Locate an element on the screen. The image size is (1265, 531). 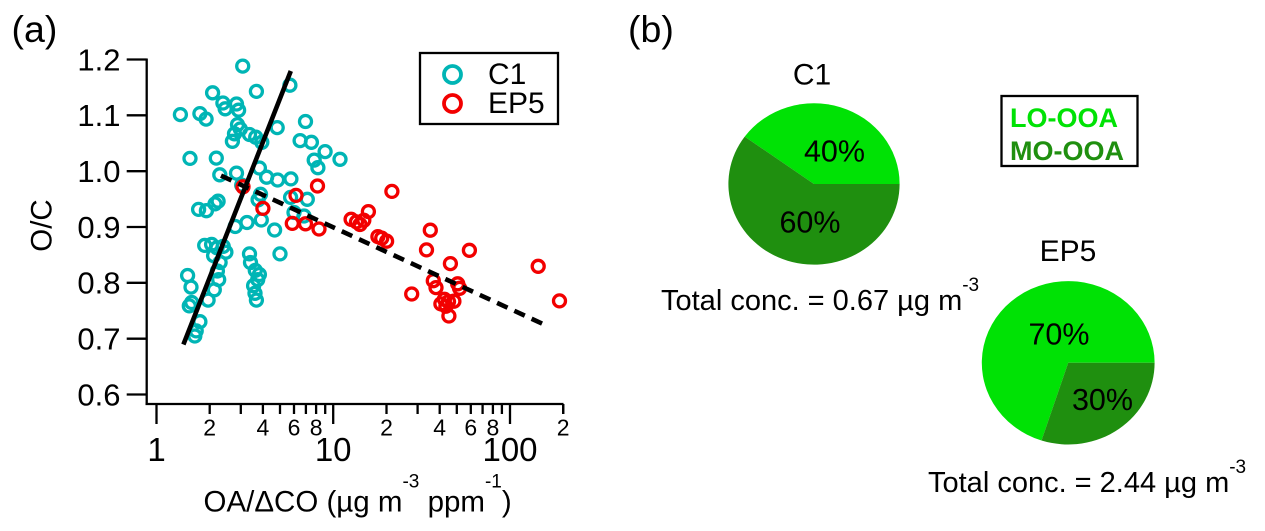
svg-text: 0.7 is located at coordinates (98, 339).